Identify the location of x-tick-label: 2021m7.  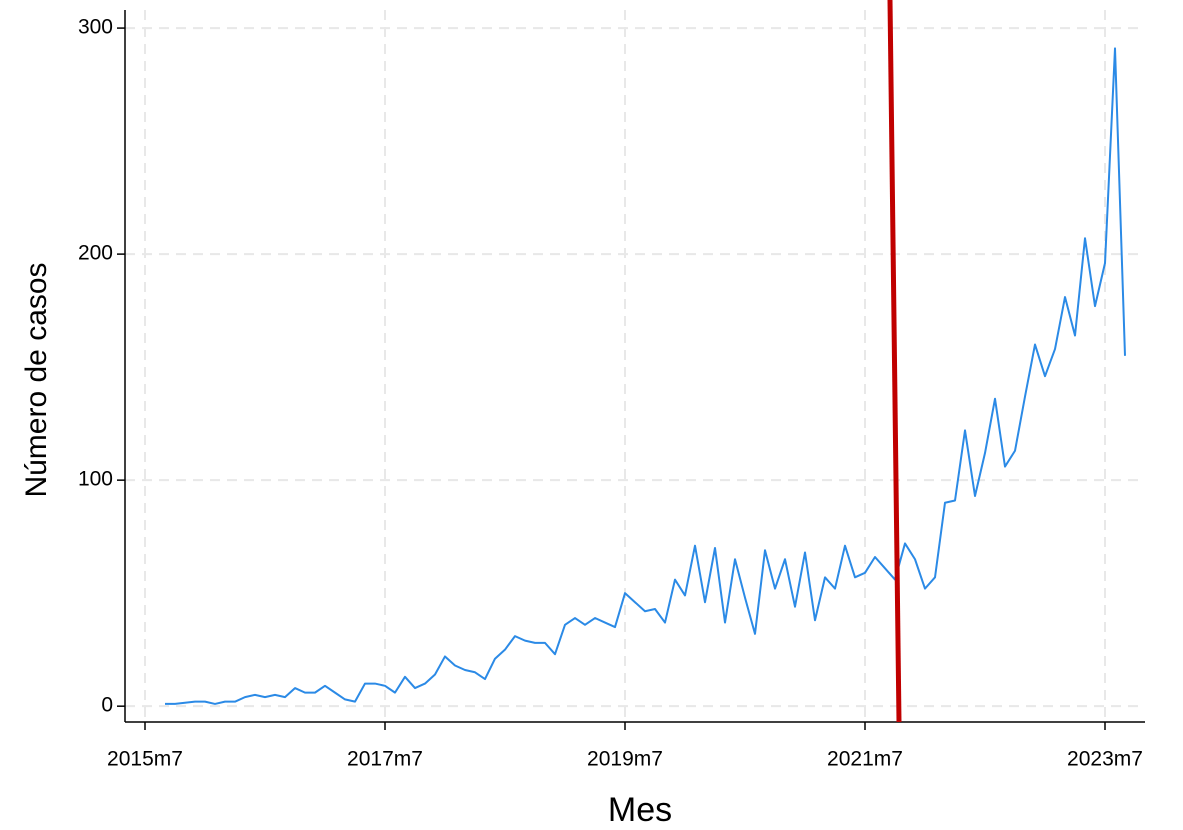
(865, 759).